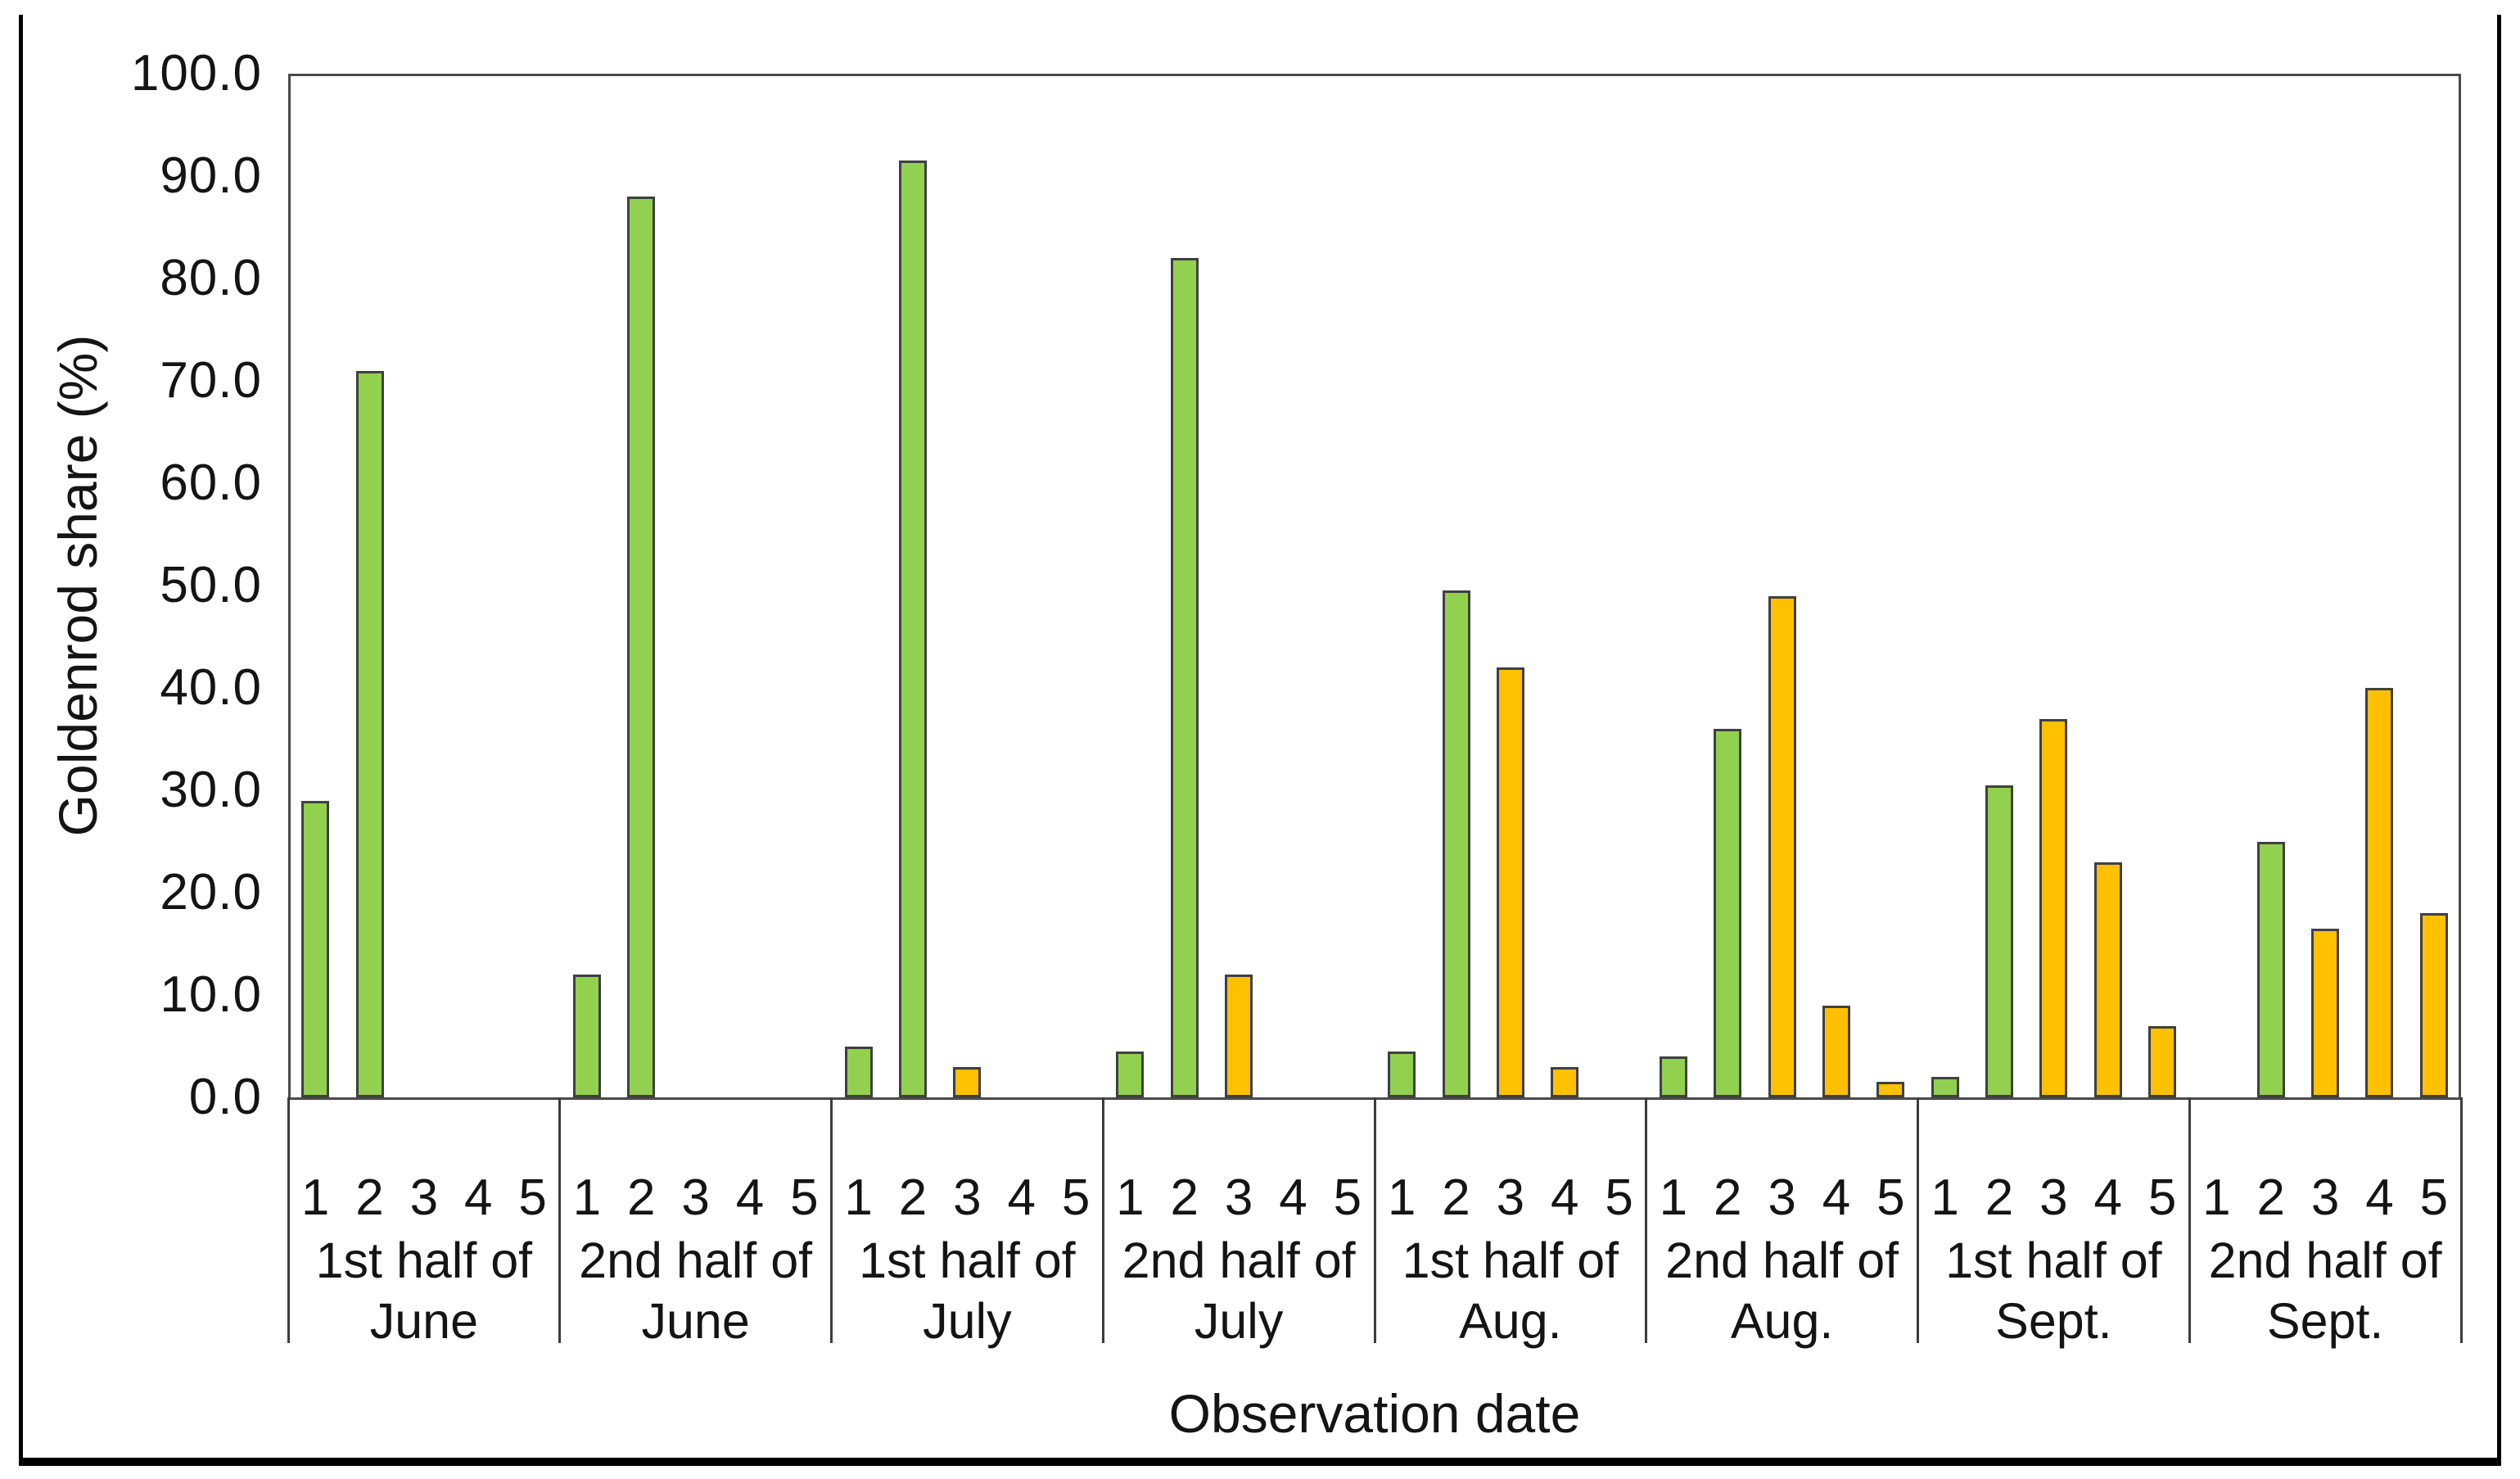 The image size is (2520, 1479). Describe the element at coordinates (225, 1097) in the screenshot. I see `y-tick-label: 0.0` at that location.